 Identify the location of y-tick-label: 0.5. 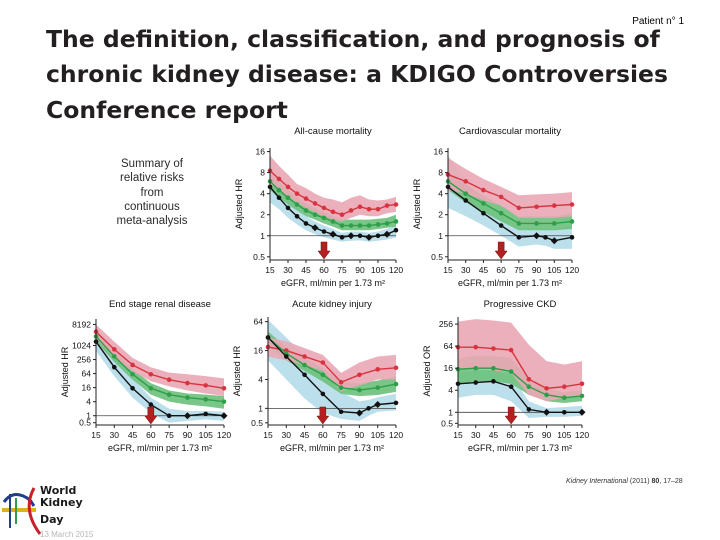
(447, 423).